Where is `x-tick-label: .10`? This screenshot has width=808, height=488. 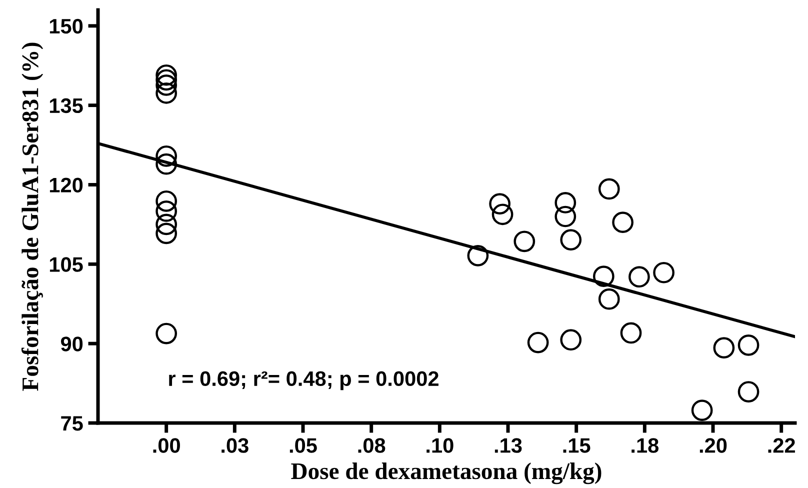
x-tick-label: .10 is located at coordinates (440, 445).